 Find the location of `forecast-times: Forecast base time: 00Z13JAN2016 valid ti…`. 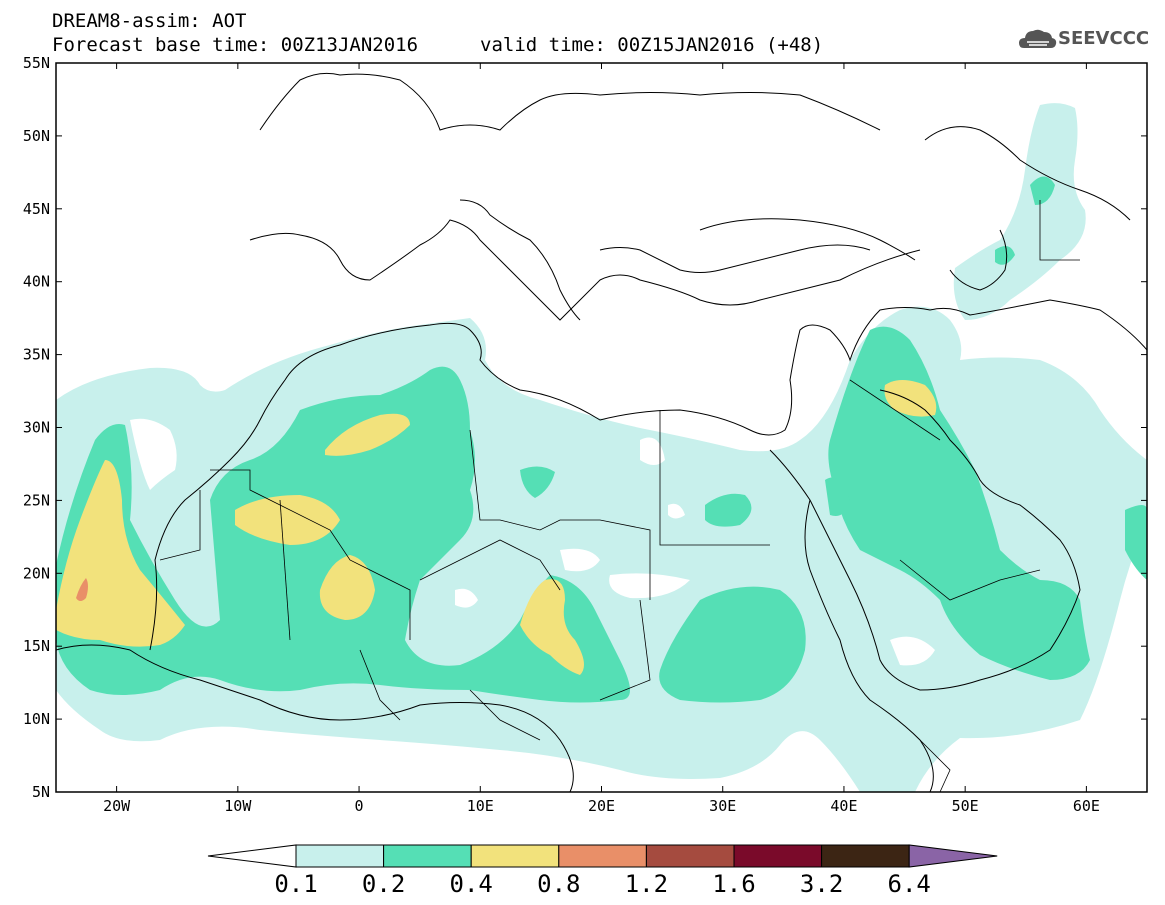

forecast-times: Forecast base time: 00Z13JAN2016 valid ti… is located at coordinates (437, 45).